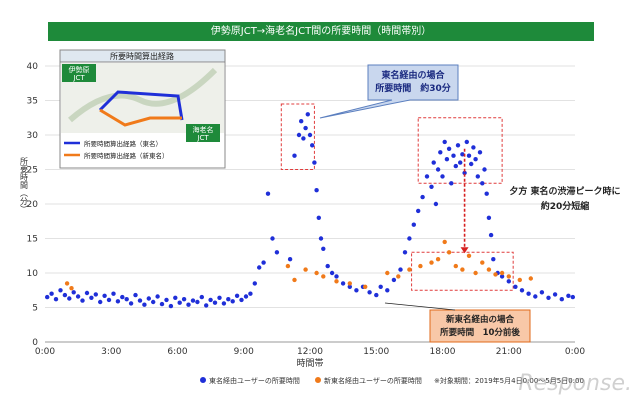  Describe the element at coordinates (443, 352) in the screenshot. I see `x-tick-label: 18:00` at that location.